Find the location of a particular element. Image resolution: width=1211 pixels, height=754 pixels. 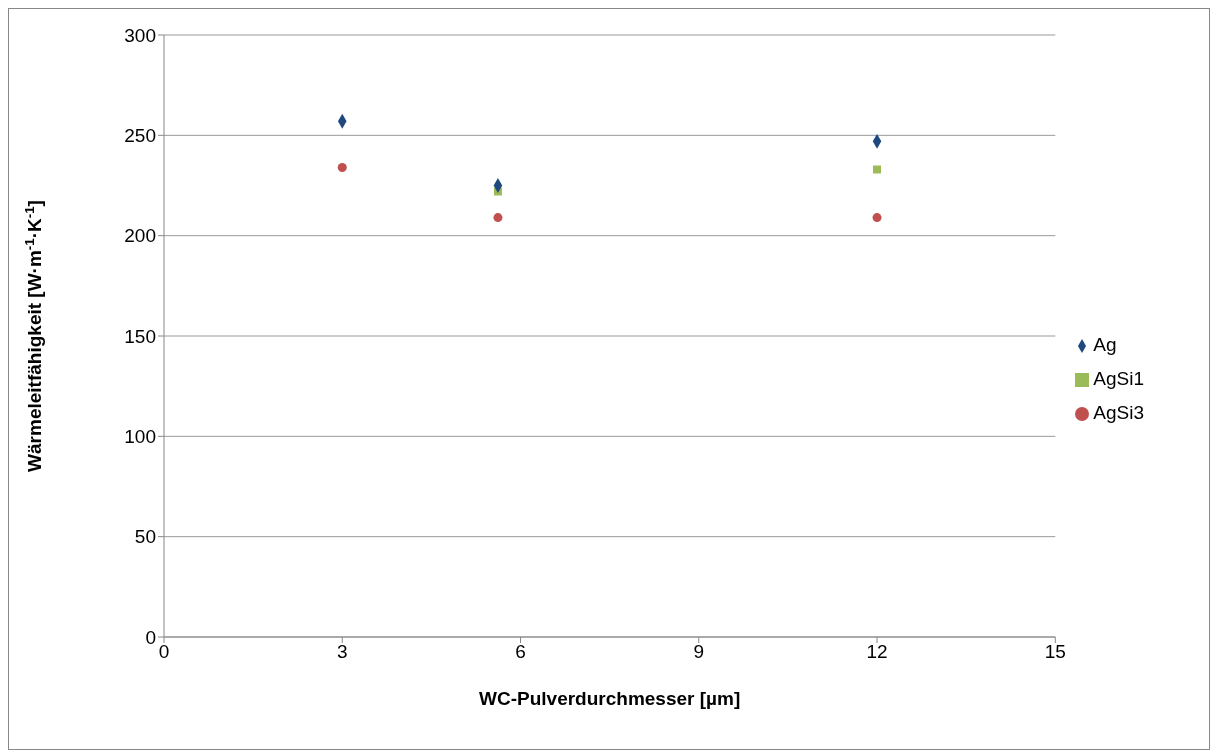

legend-label: Ag is located at coordinates (1105, 344).